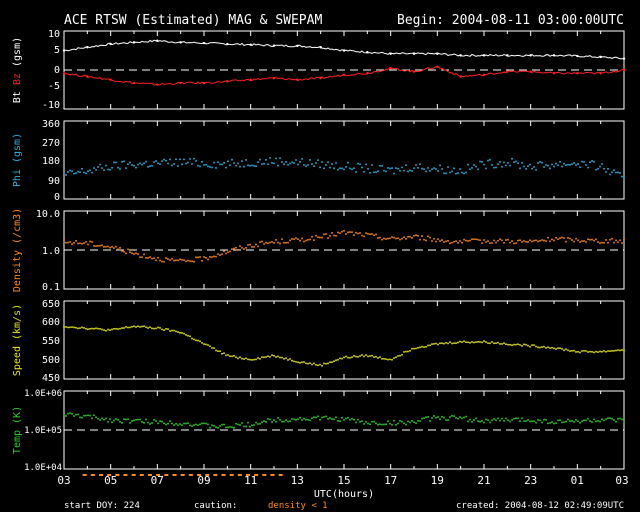 The image size is (640, 512). I want to click on density-ylabel: Density (/cm3), so click(17, 250).